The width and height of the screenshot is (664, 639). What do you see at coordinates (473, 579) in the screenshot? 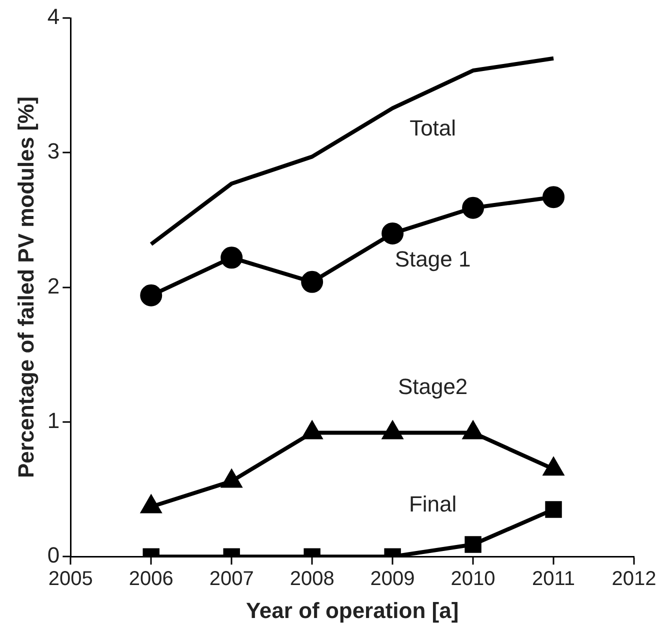
I see `x-tick-label: 2010` at bounding box center [473, 579].